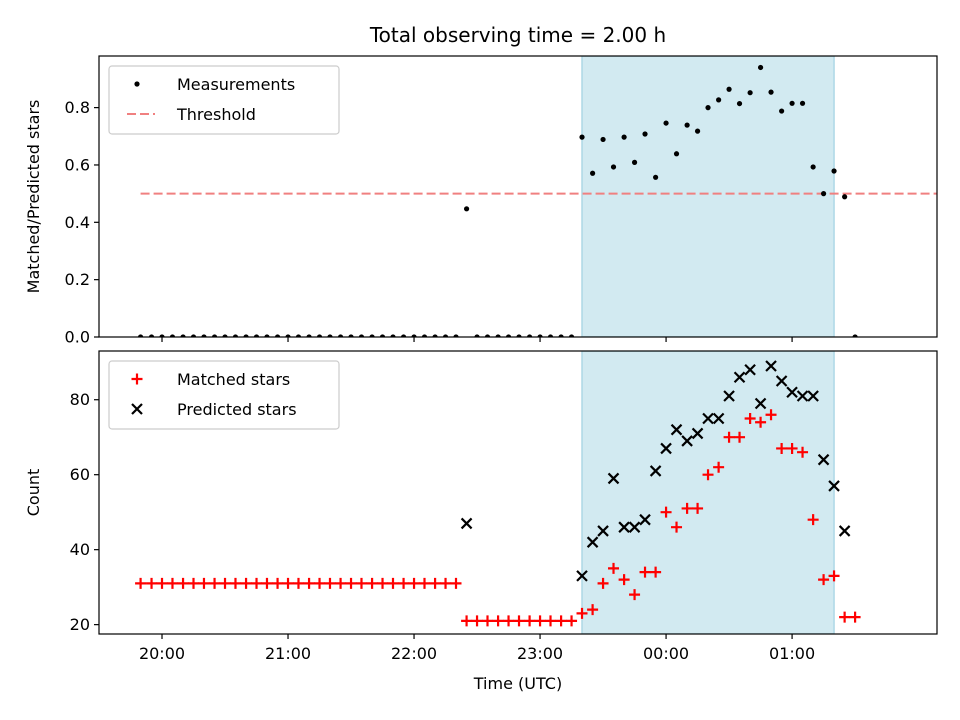 The width and height of the screenshot is (960, 720). Describe the element at coordinates (792, 653) in the screenshot. I see `x-tick-label: 01:00` at that location.